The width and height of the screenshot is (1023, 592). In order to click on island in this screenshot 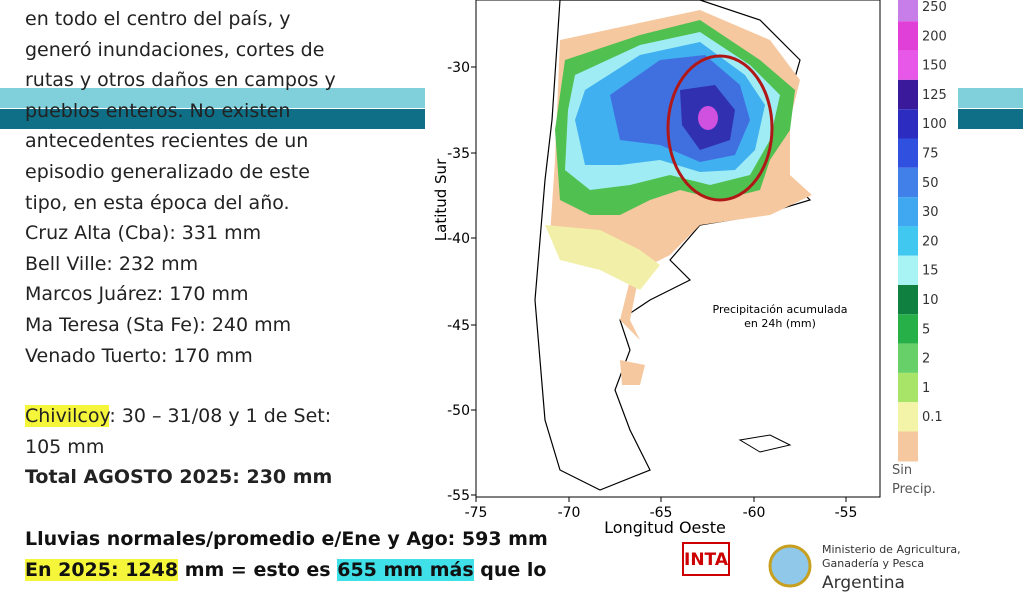, I will do `click(765, 443)`.